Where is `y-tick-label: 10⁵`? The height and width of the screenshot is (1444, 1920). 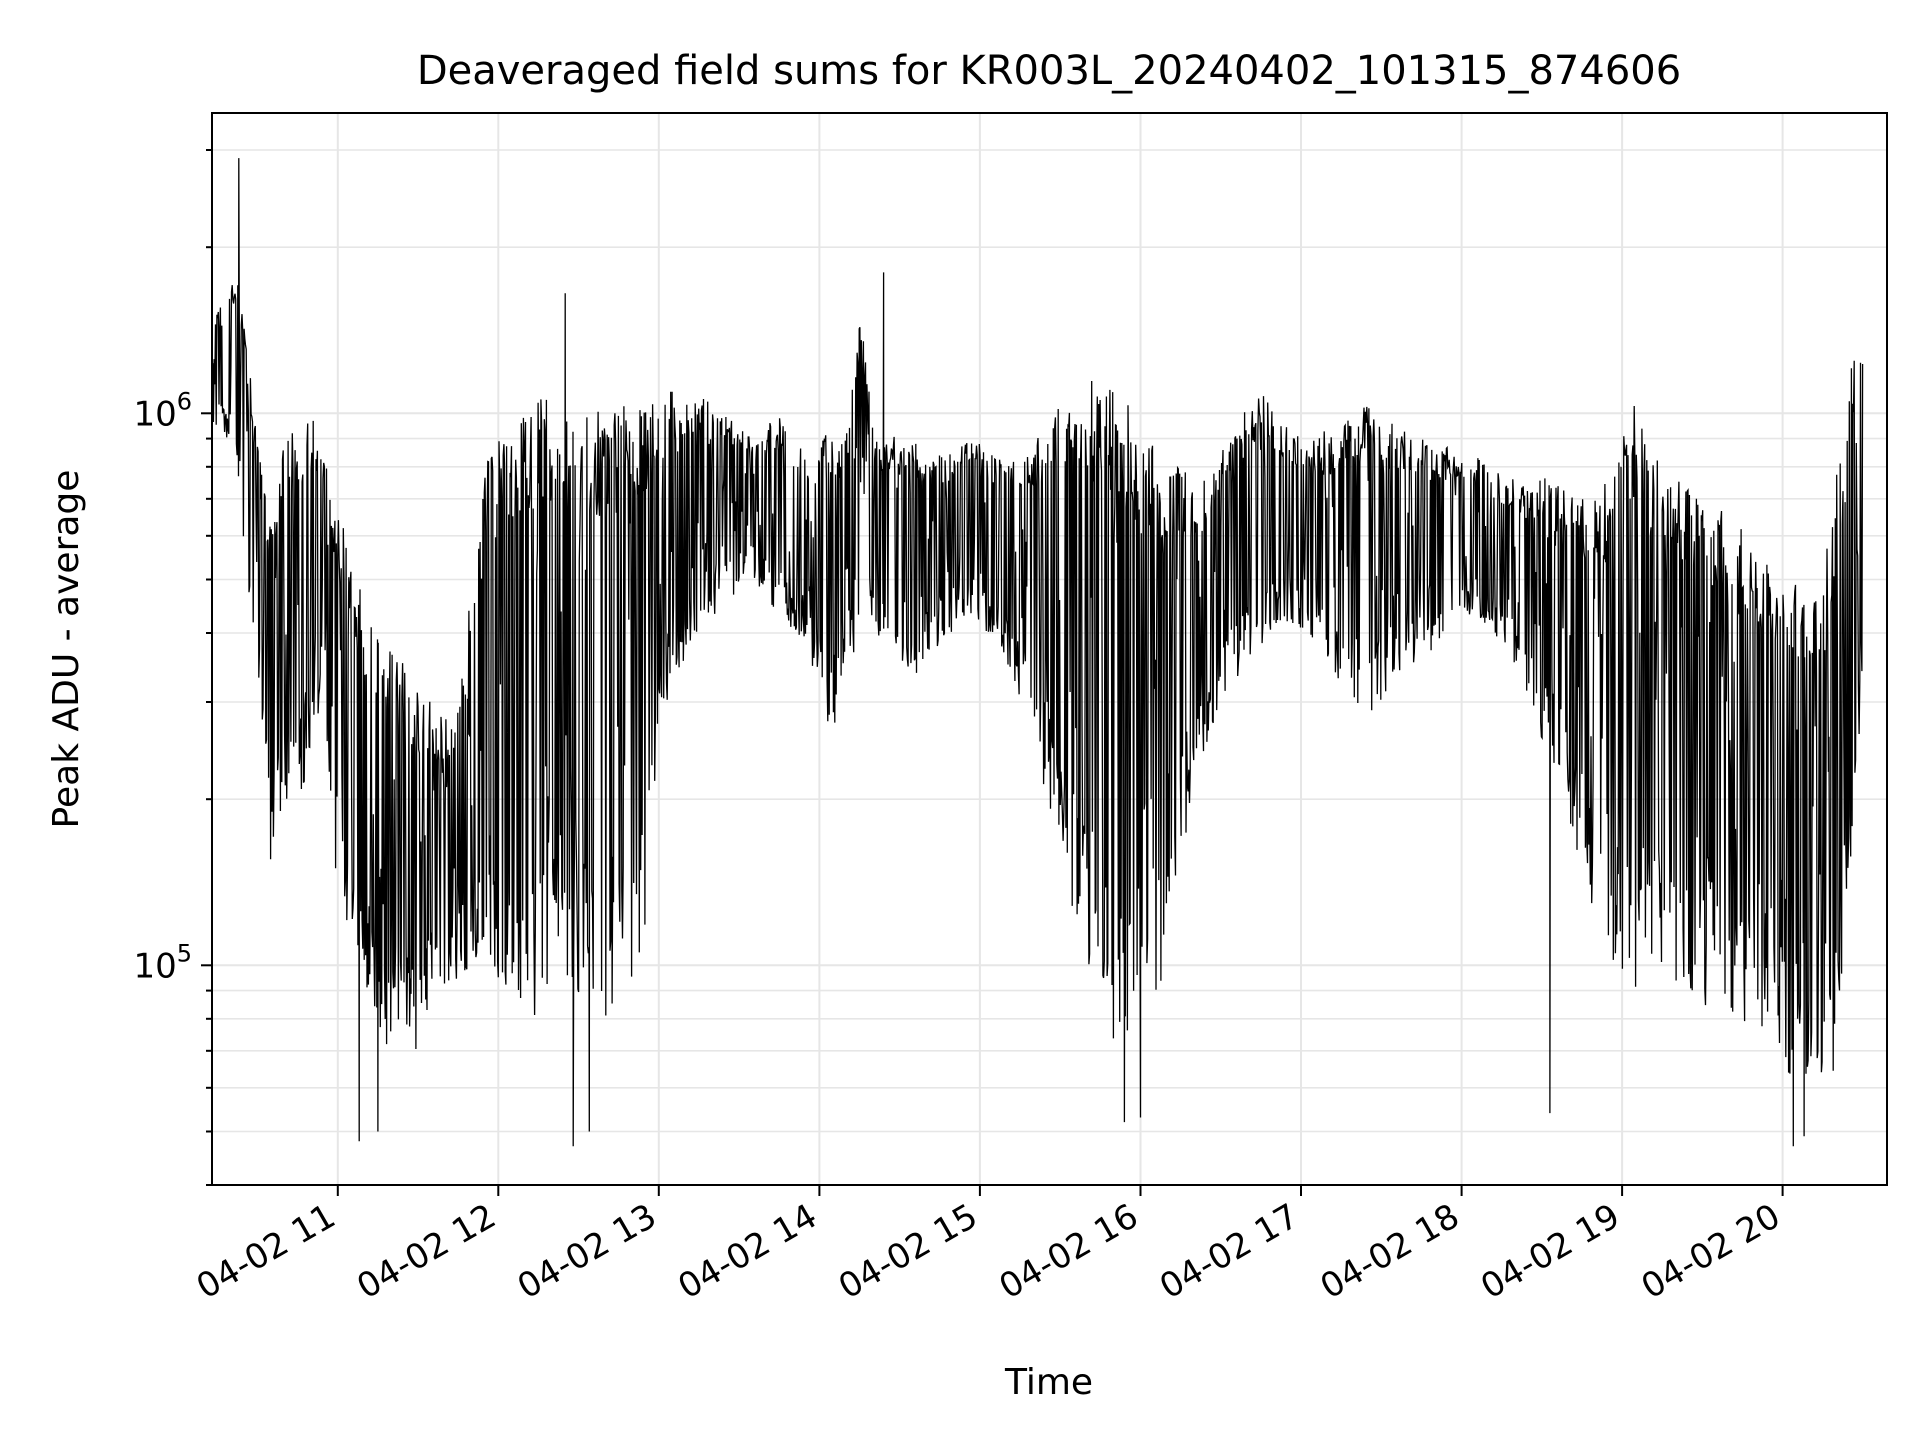
y-tick-label: 10⁵ is located at coordinates (162, 962).